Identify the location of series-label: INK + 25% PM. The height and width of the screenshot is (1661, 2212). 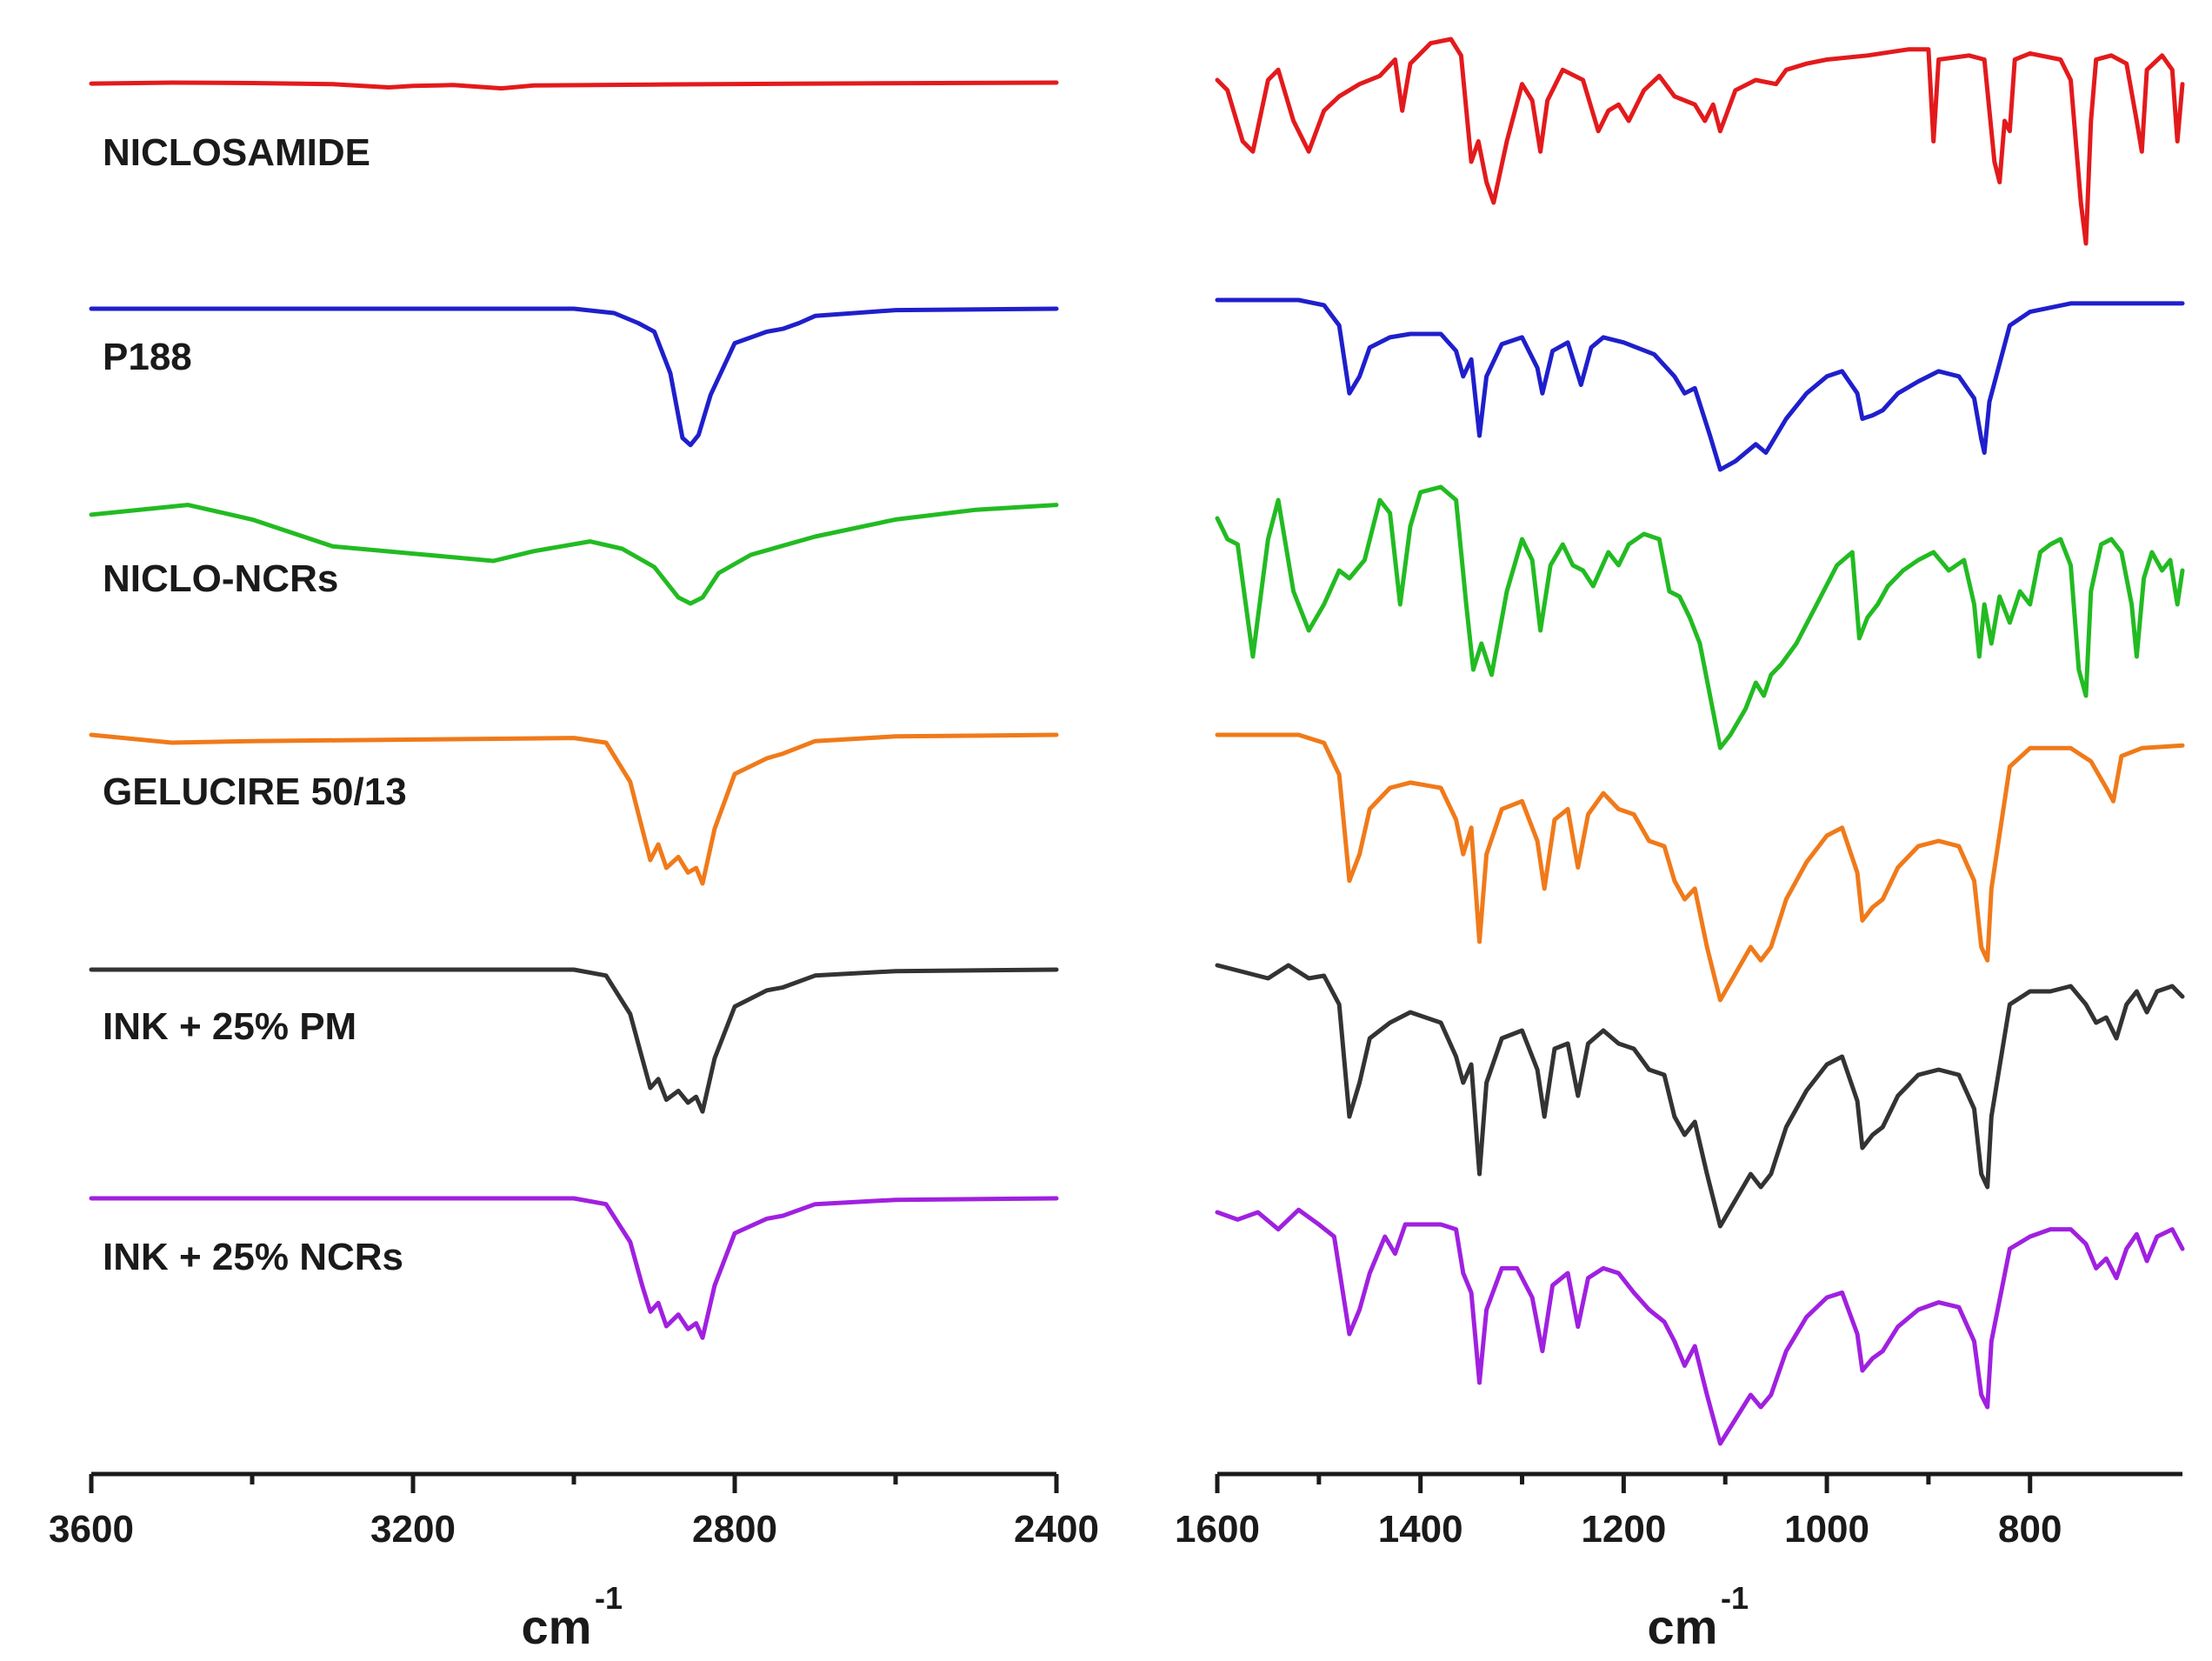
(230, 1026).